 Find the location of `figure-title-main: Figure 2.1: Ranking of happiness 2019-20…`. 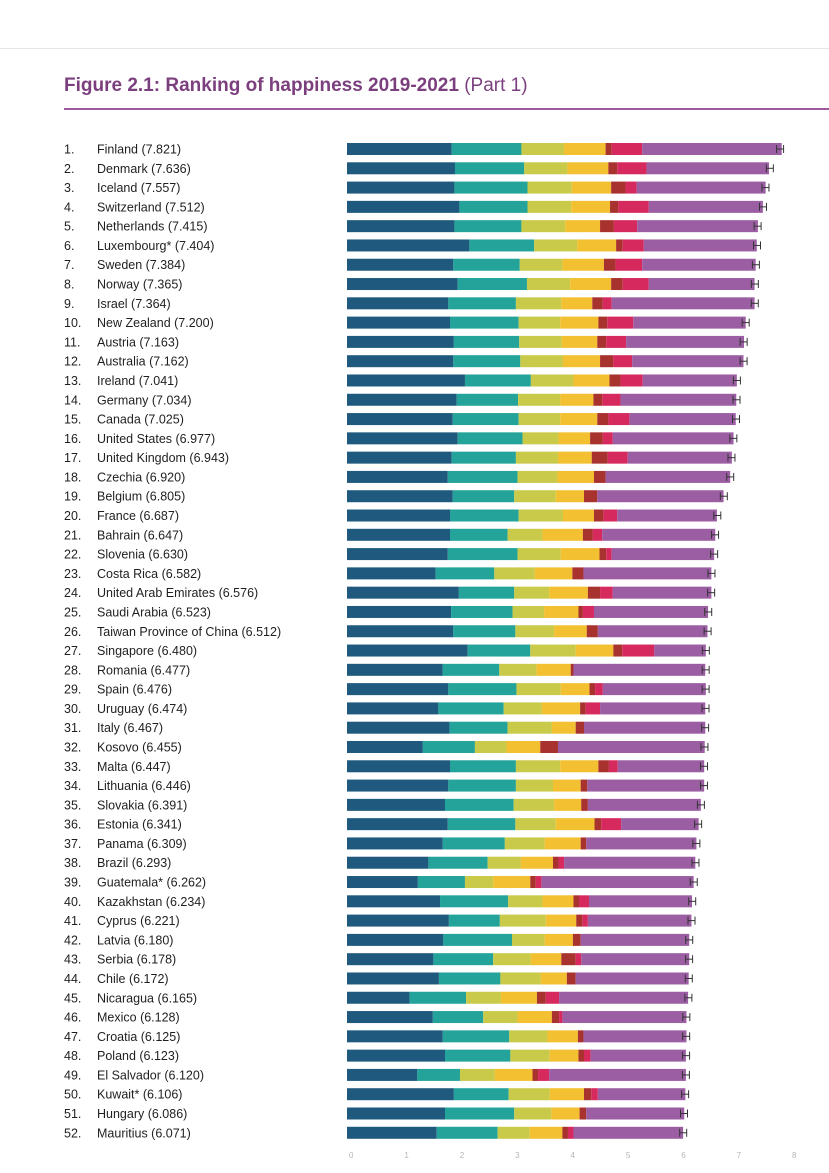

figure-title-main: Figure 2.1: Ranking of happiness 2019-20… is located at coordinates (261, 85).